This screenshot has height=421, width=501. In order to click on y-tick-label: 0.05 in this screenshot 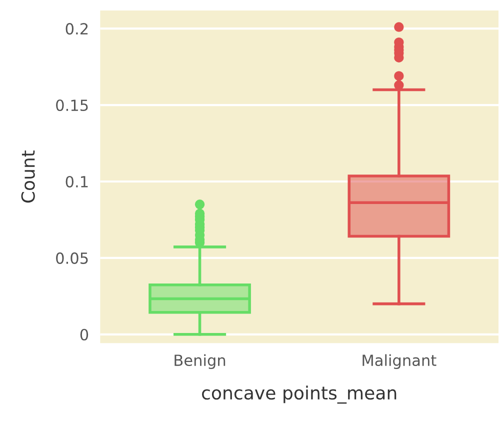, I will do `click(72, 258)`.